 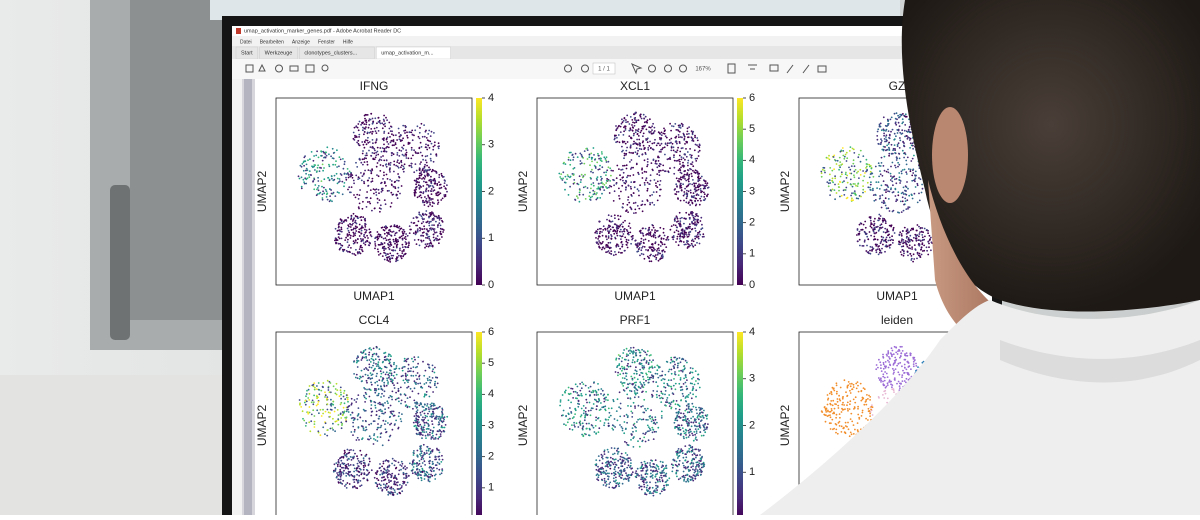 What do you see at coordinates (752, 191) in the screenshot?
I see `colorbar-tick-label: 3` at bounding box center [752, 191].